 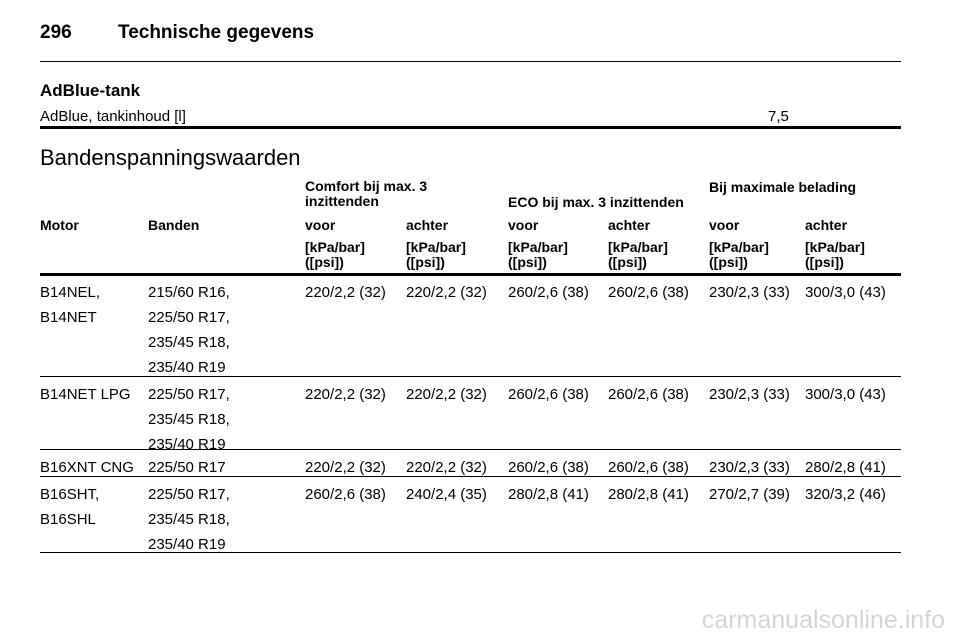 I want to click on page-number: 296, so click(x=56, y=32).